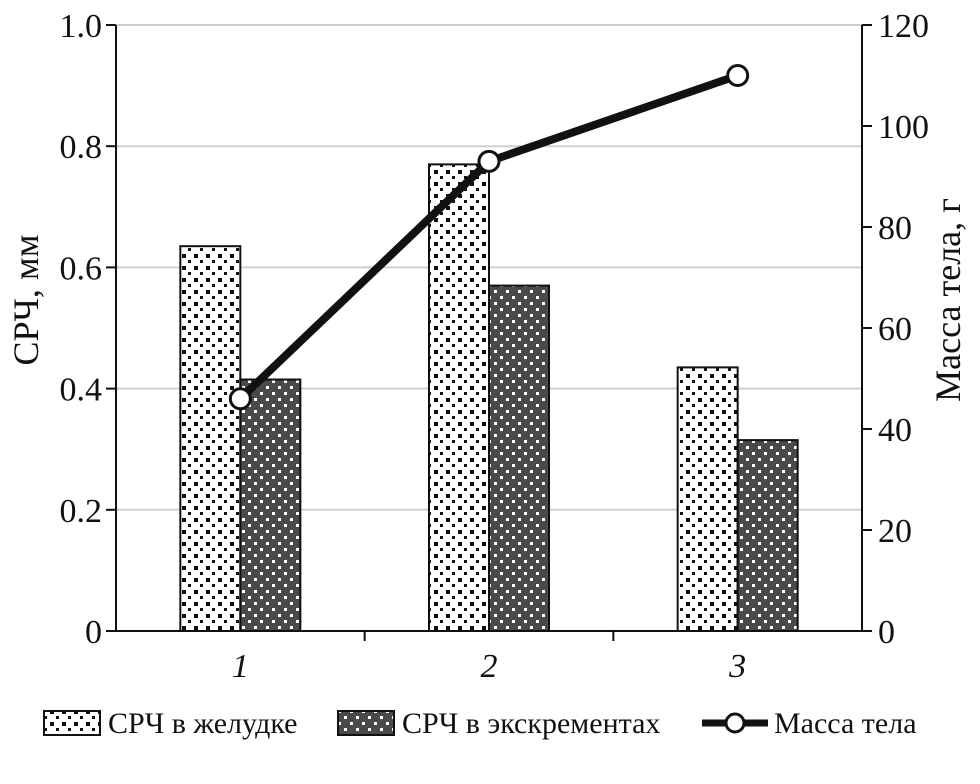 Image resolution: width=980 pixels, height=784 pixels. What do you see at coordinates (903, 127) in the screenshot?
I see `y2-tick-label: 100` at bounding box center [903, 127].